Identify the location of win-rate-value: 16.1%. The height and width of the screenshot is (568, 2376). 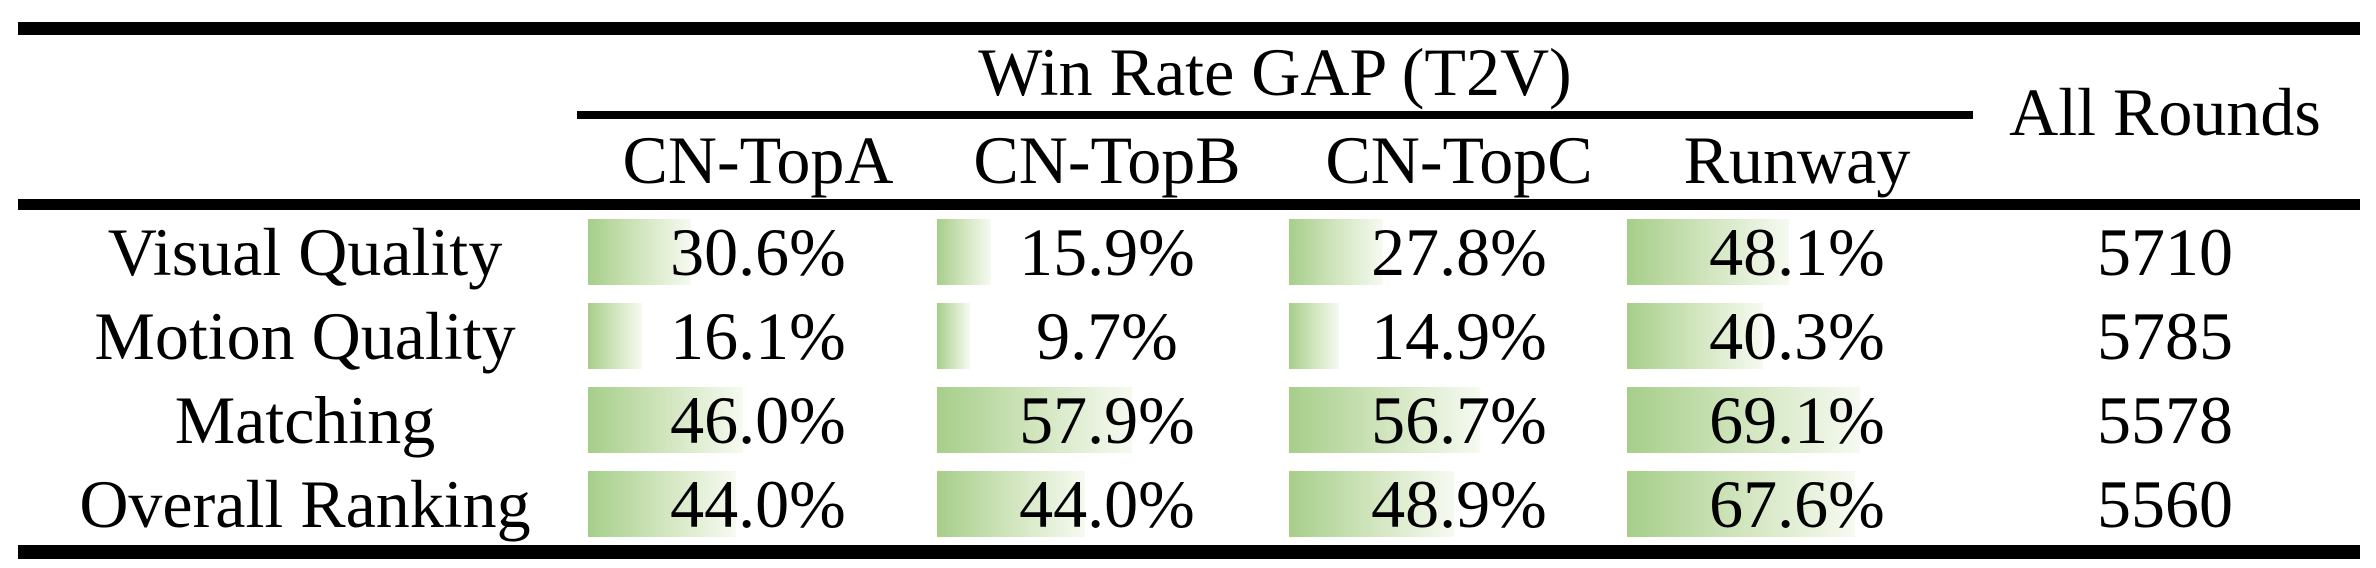
(758, 336).